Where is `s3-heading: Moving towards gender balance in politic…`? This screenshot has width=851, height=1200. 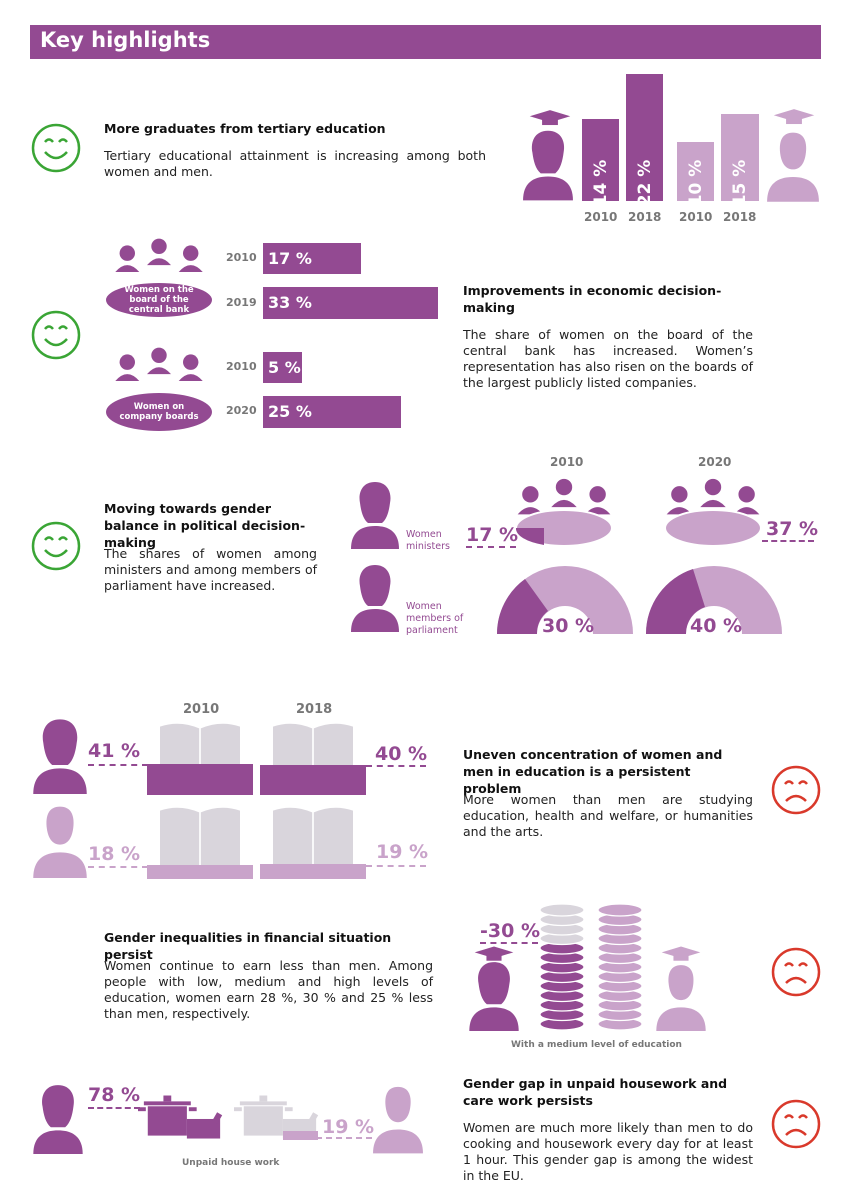
s3-heading: Moving towards gender balance in politic… is located at coordinates (205, 525).